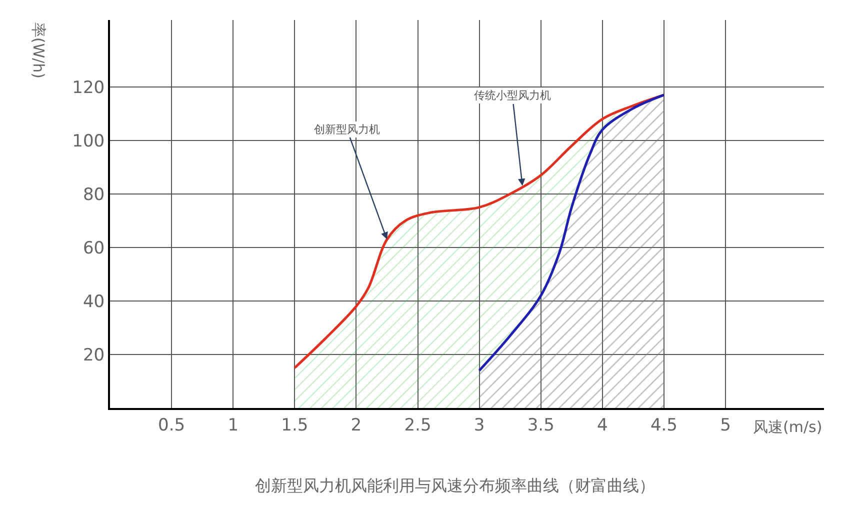 This screenshot has width=864, height=508. What do you see at coordinates (512, 95) in the screenshot?
I see `annotation: 传统小型风力机` at bounding box center [512, 95].